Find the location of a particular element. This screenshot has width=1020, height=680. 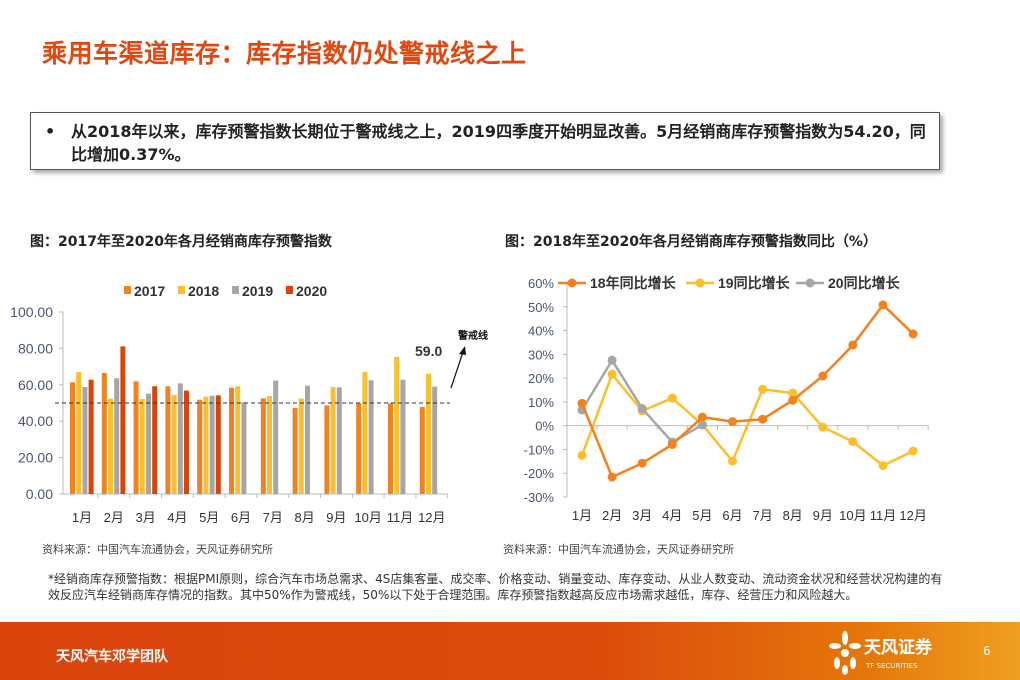

y-tick-label: 0% is located at coordinates (544, 426).